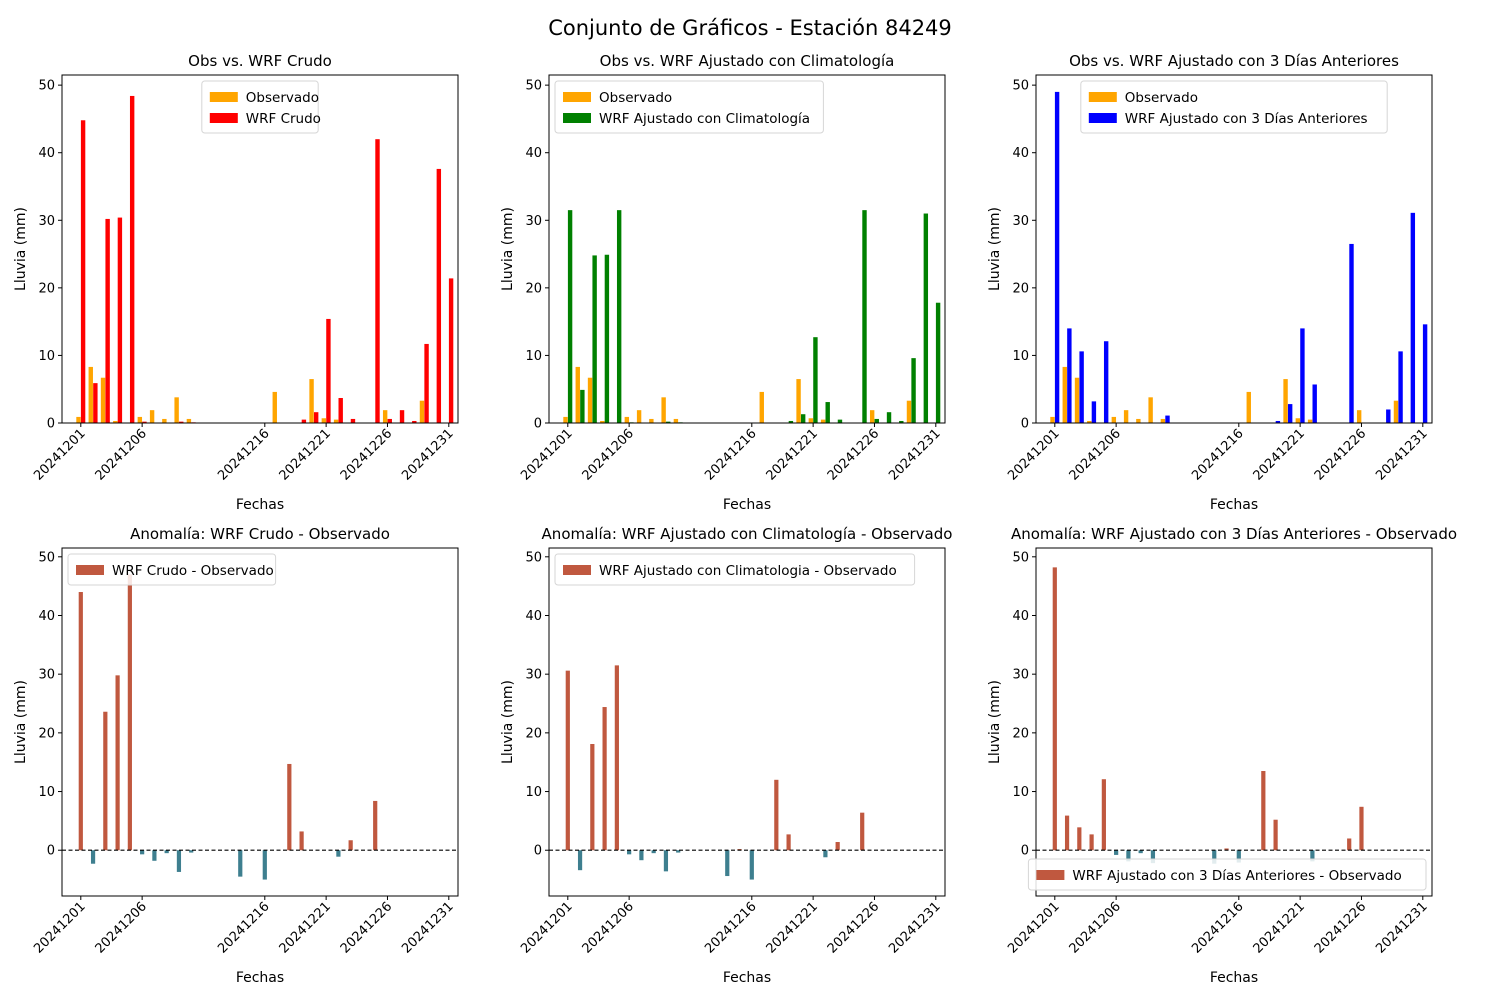  Describe the element at coordinates (1246, 119) in the screenshot. I see `legend-label: WRF Ajustado con 3 Días Anteriores` at that location.